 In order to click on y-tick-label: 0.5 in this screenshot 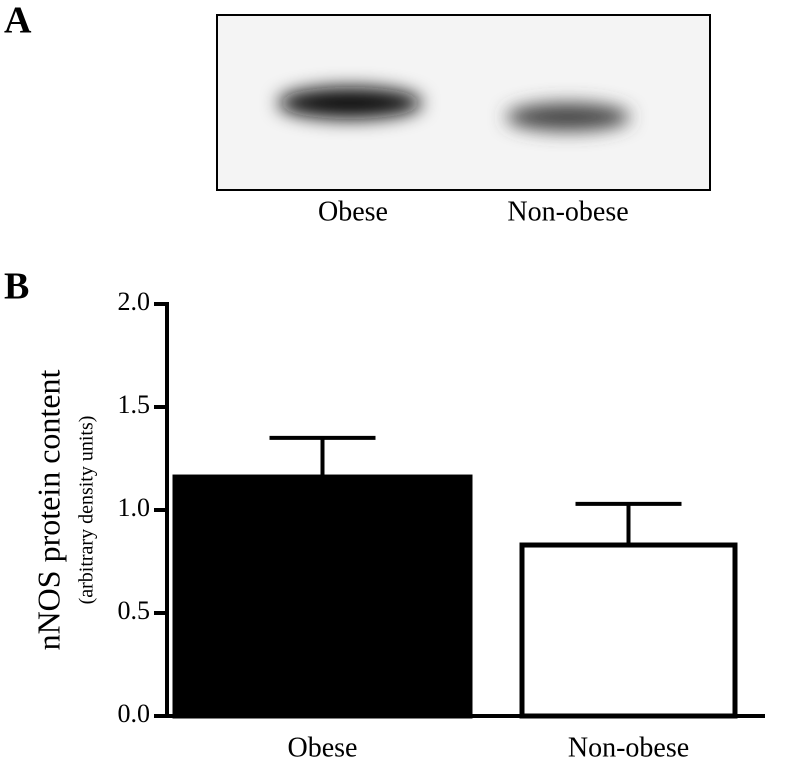, I will do `click(134, 610)`.